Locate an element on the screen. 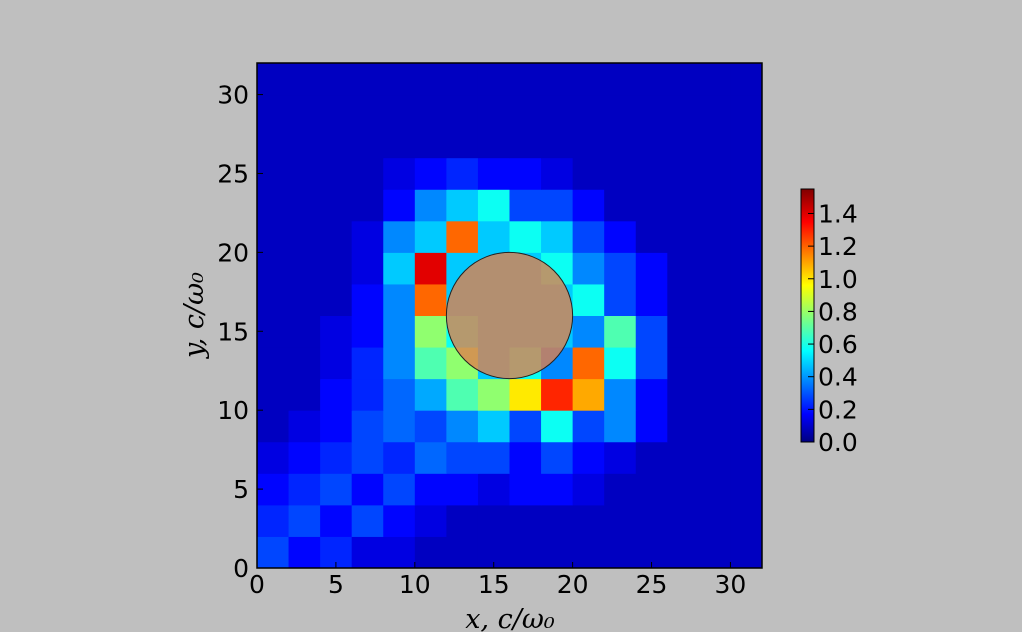 The image size is (1022, 632). y-tick-label: 5 is located at coordinates (241, 489).